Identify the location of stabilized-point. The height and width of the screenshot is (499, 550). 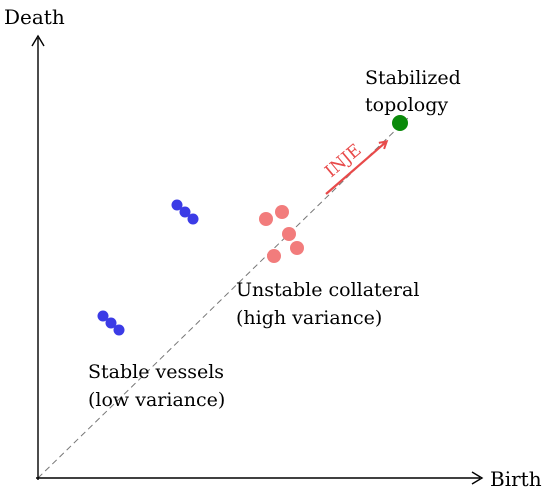
(400, 123).